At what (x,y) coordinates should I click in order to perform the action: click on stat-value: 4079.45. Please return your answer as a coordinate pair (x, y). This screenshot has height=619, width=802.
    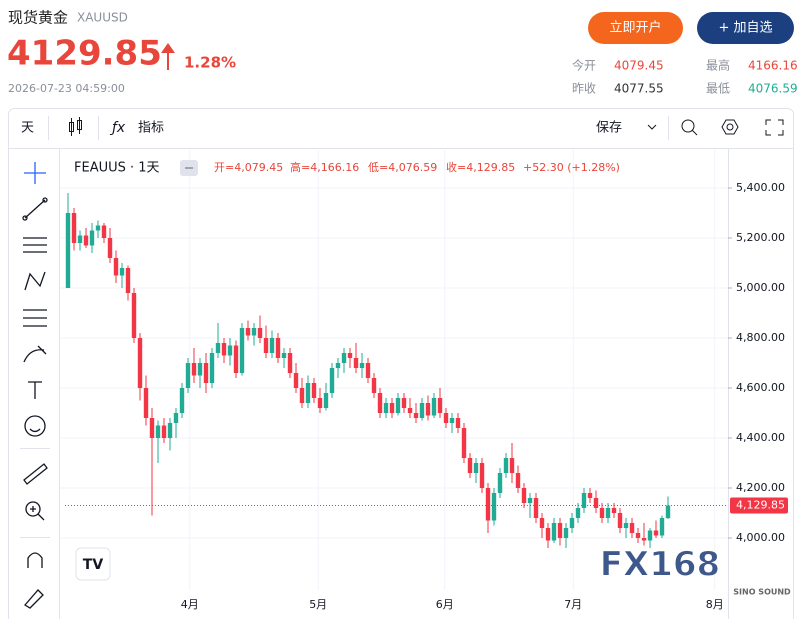
    Looking at the image, I should click on (639, 66).